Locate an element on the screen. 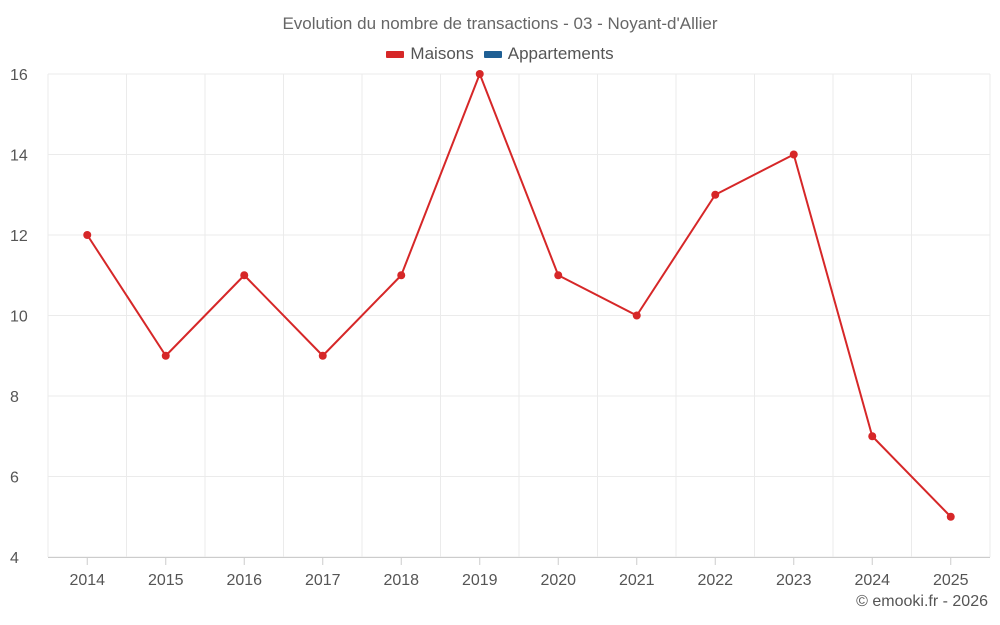 This screenshot has height=625, width=1000. legend-label-appartements: Appartements is located at coordinates (560, 53).